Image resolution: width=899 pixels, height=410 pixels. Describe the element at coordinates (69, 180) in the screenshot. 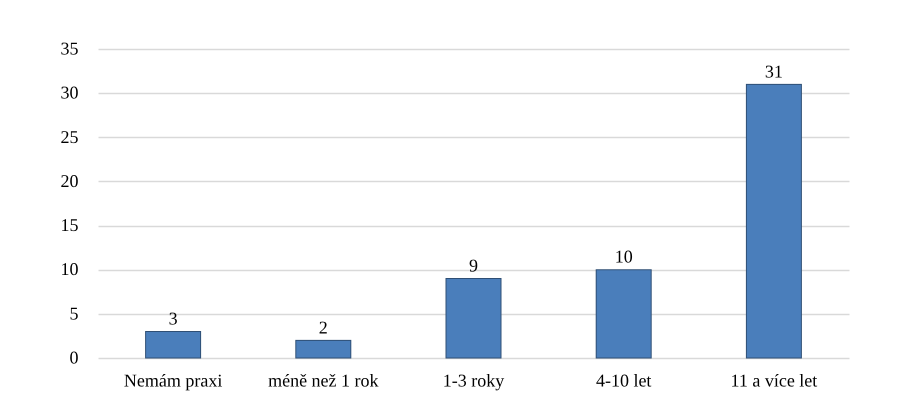

I see `y-tick-label: 20` at that location.